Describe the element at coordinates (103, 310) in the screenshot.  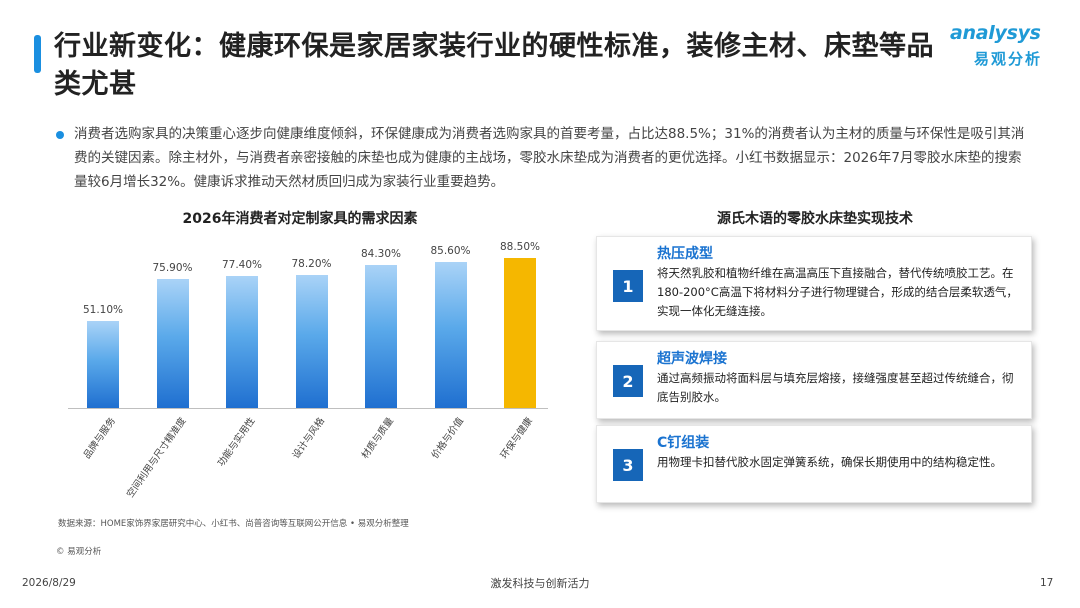
I see `chart-data-label: 51.10%` at that location.